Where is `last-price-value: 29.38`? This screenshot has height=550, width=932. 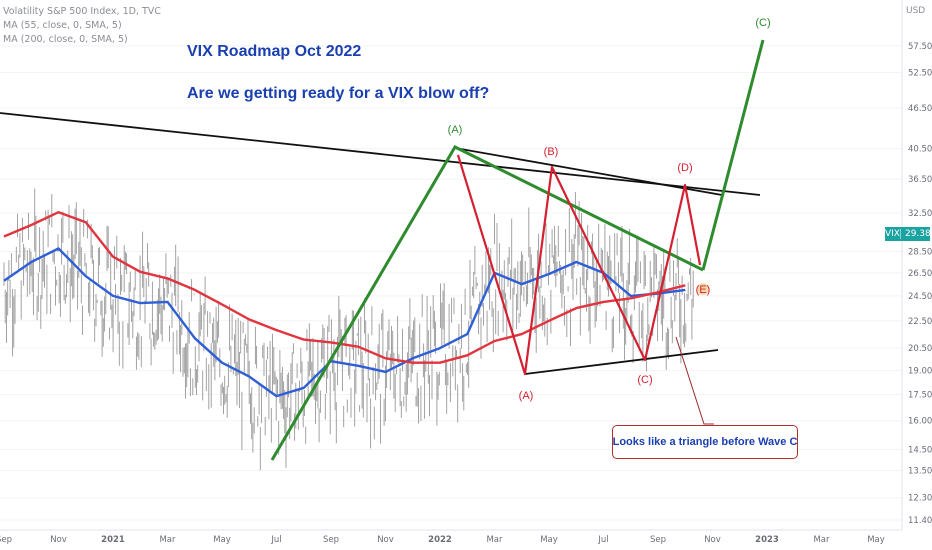 last-price-value: 29.38 is located at coordinates (917, 234).